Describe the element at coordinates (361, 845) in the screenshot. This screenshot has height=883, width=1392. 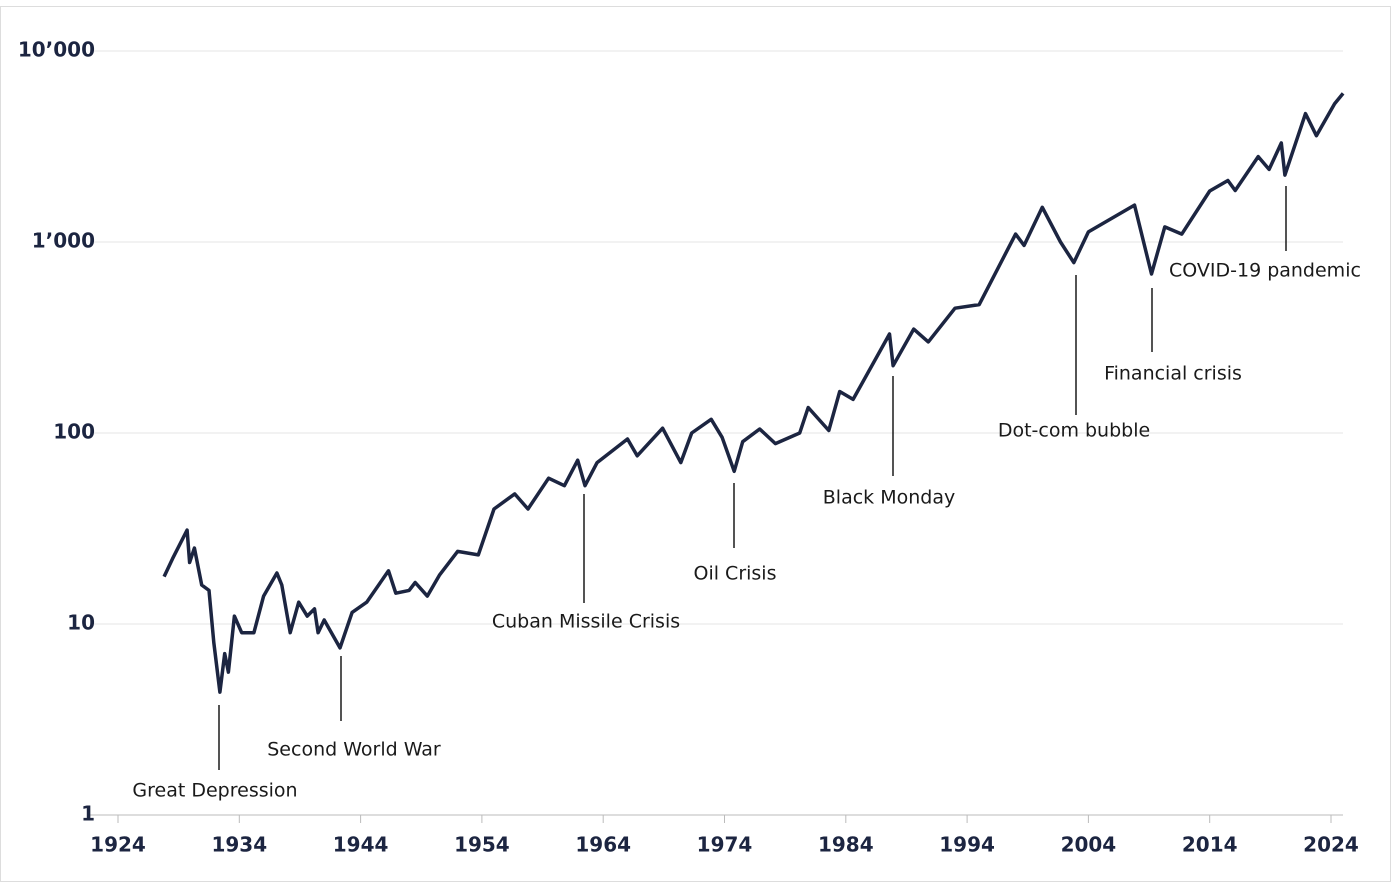
I see `x-tick-label: 1944` at that location.